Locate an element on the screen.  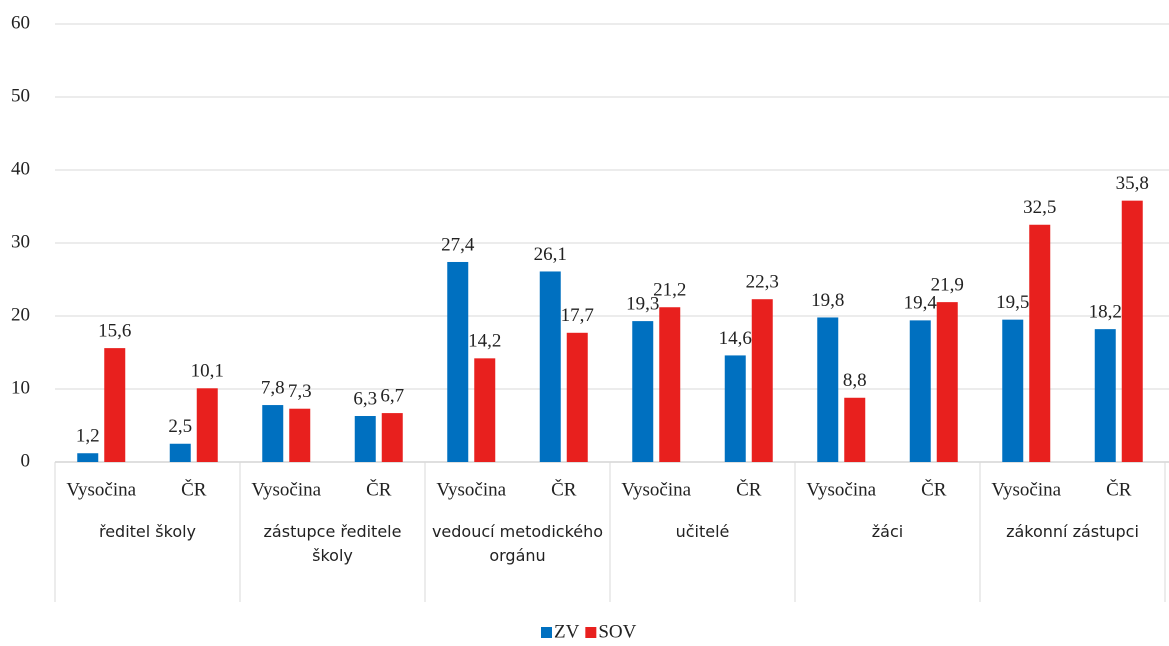
group-label-box: ředitel školy is located at coordinates (147, 531).